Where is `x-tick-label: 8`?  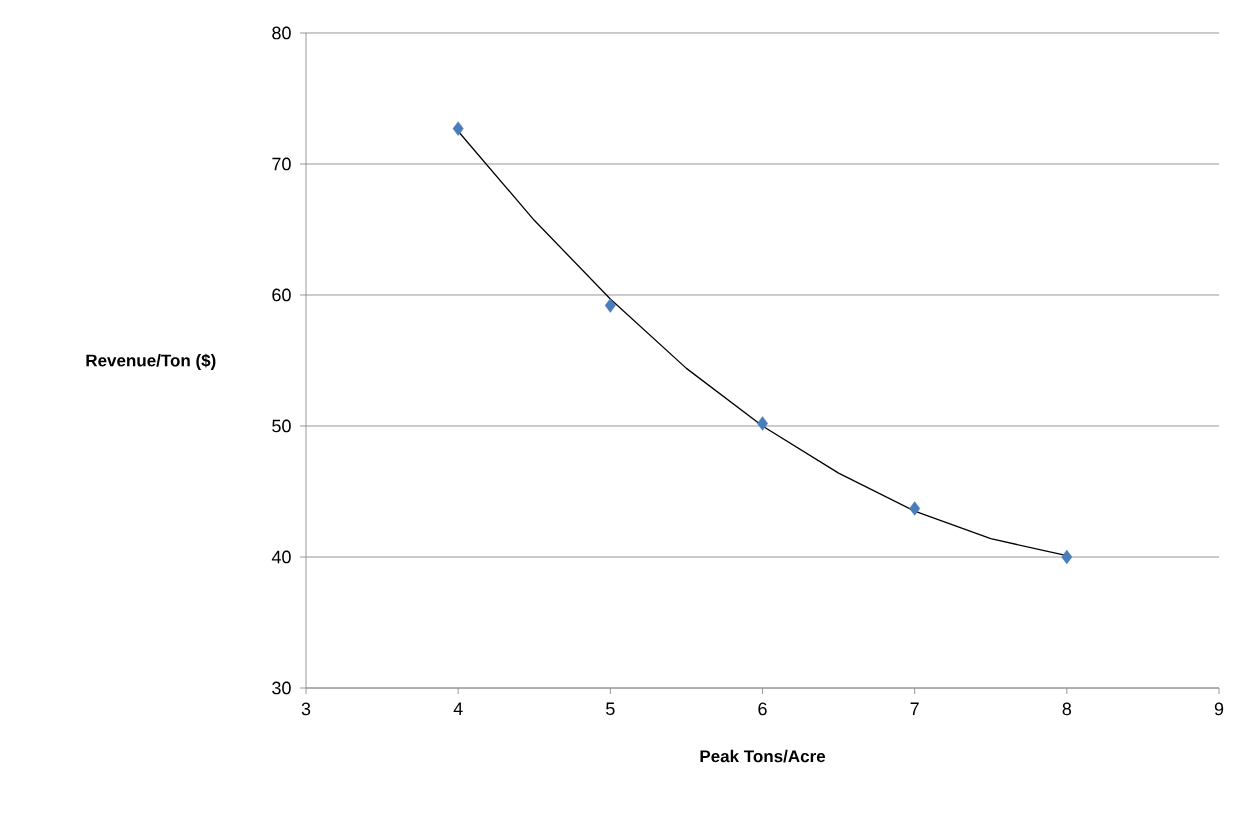
x-tick-label: 8 is located at coordinates (1067, 709).